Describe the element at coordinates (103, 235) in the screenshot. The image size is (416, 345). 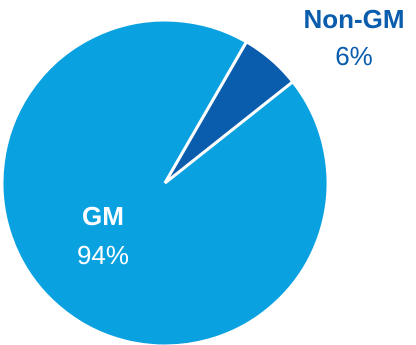
I see `slice-label-gm: GM 94%` at that location.